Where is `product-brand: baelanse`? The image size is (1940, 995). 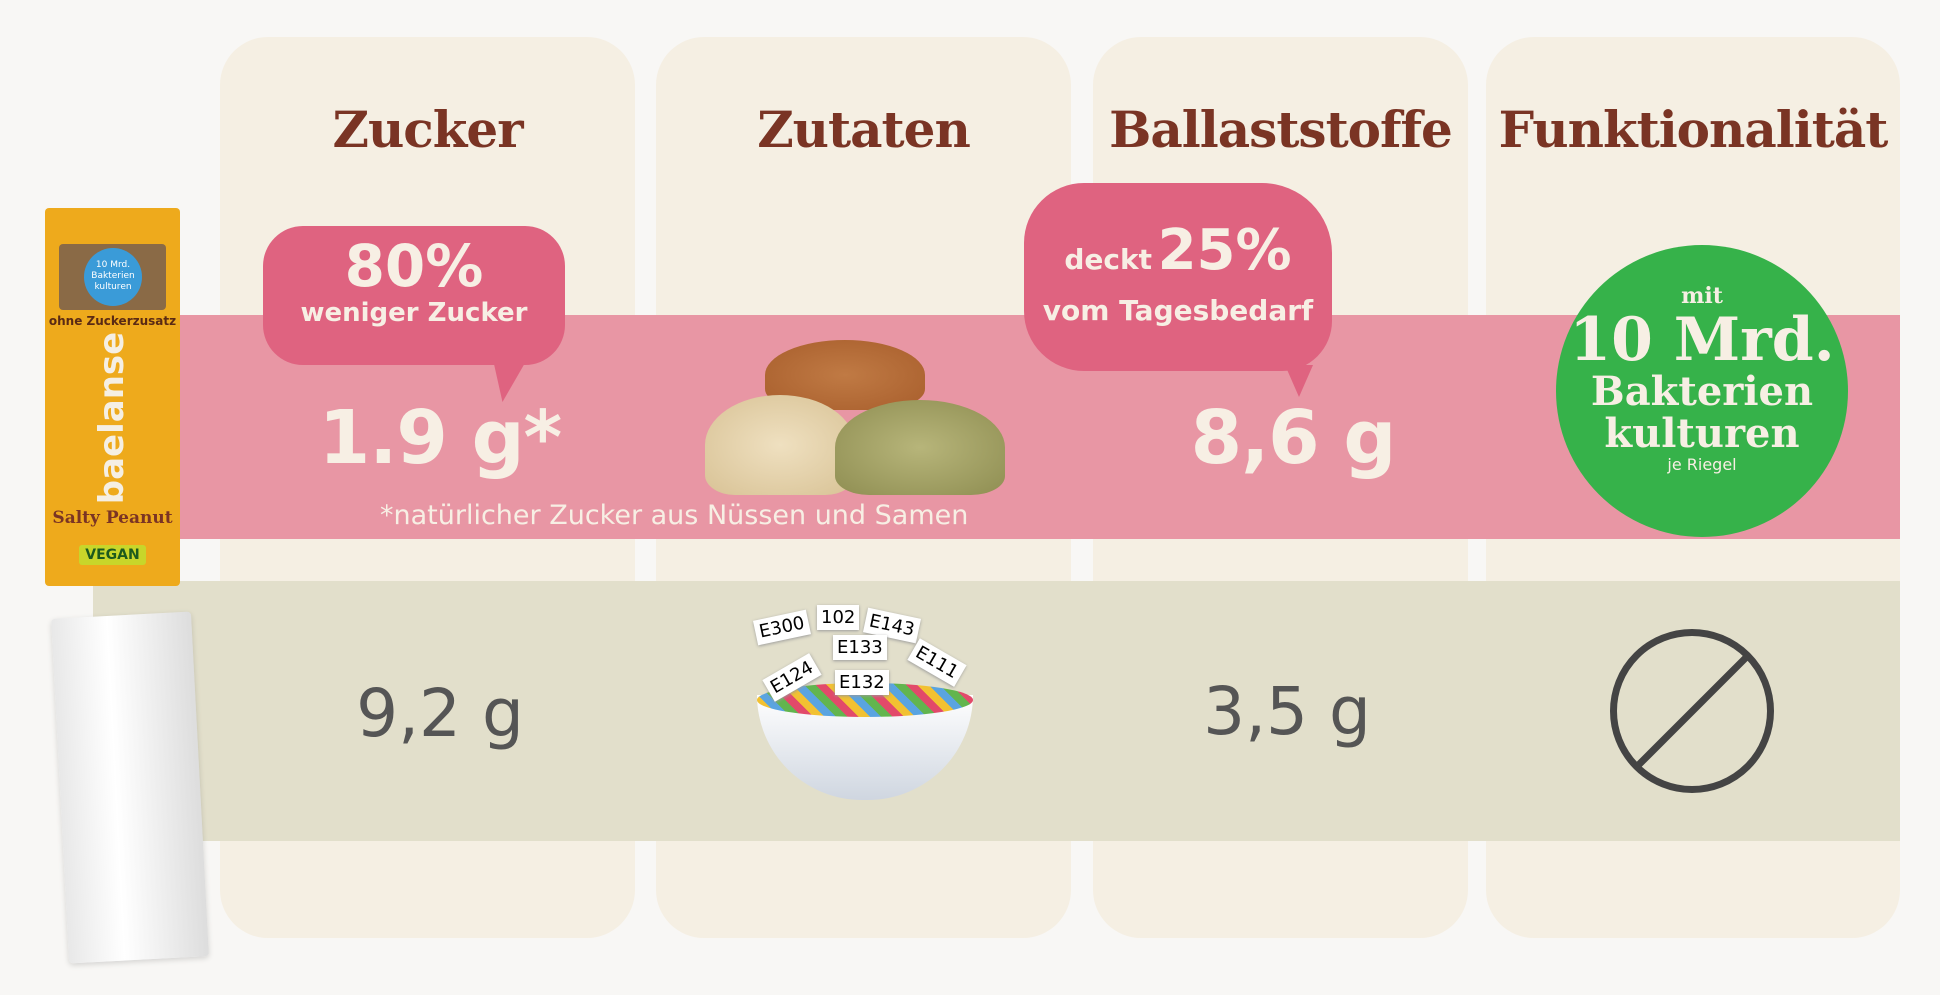 product-brand: baelanse is located at coordinates (112, 418).